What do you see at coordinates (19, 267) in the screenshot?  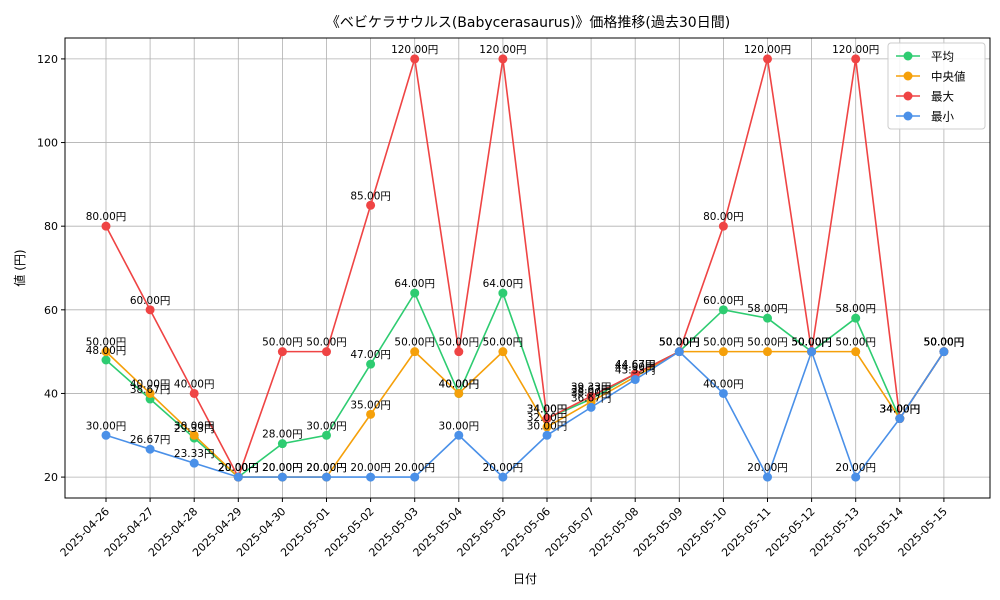 I see `y-axis-label: 値 (円)` at bounding box center [19, 267].